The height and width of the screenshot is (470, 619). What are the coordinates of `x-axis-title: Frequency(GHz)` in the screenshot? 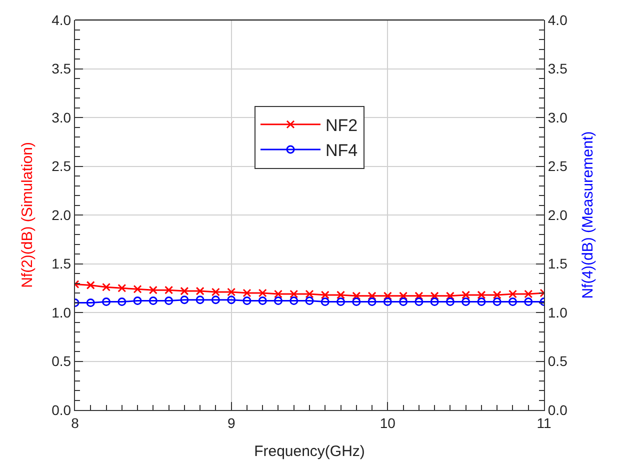 It's located at (309, 451).